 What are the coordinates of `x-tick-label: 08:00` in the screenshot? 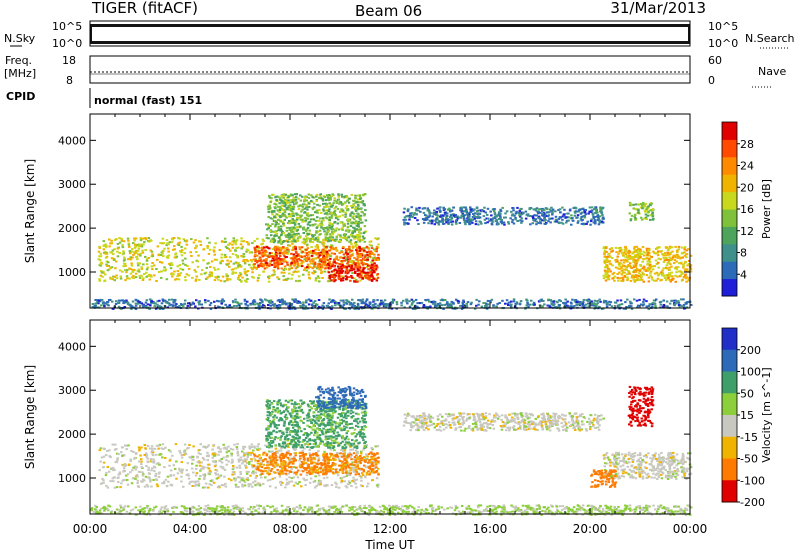 It's located at (290, 529).